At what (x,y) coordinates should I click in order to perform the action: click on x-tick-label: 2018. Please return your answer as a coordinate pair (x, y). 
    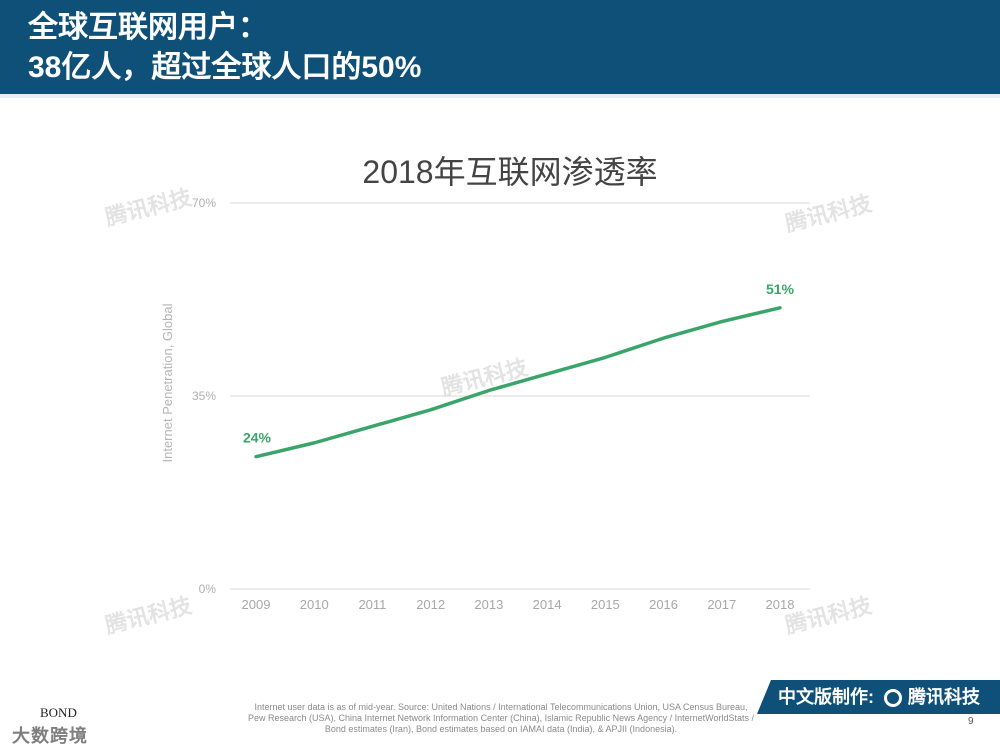
    Looking at the image, I should click on (780, 604).